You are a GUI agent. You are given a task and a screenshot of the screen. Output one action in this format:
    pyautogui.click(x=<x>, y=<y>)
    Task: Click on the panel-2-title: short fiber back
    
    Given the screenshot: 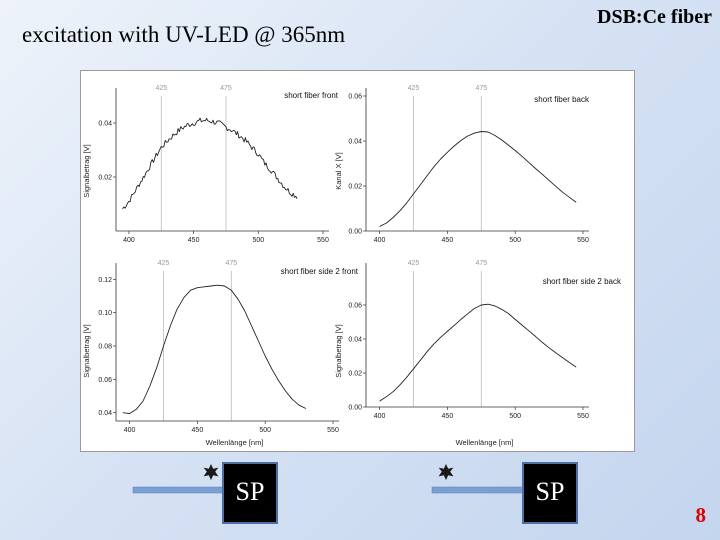 What is the action you would take?
    pyautogui.click(x=562, y=99)
    